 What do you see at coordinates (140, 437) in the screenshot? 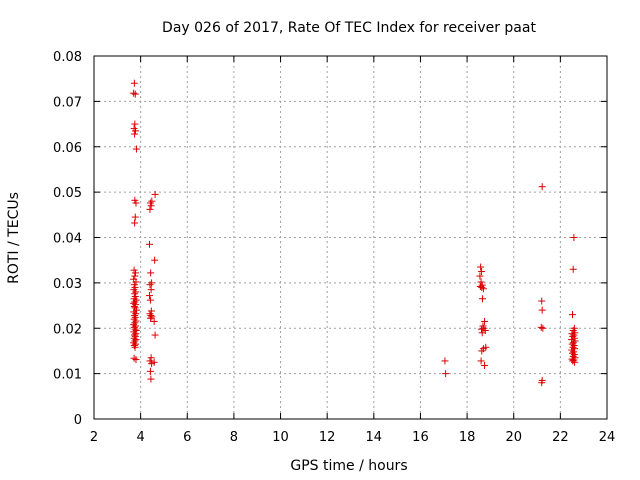
I see `x-tick-label: 4` at bounding box center [140, 437].